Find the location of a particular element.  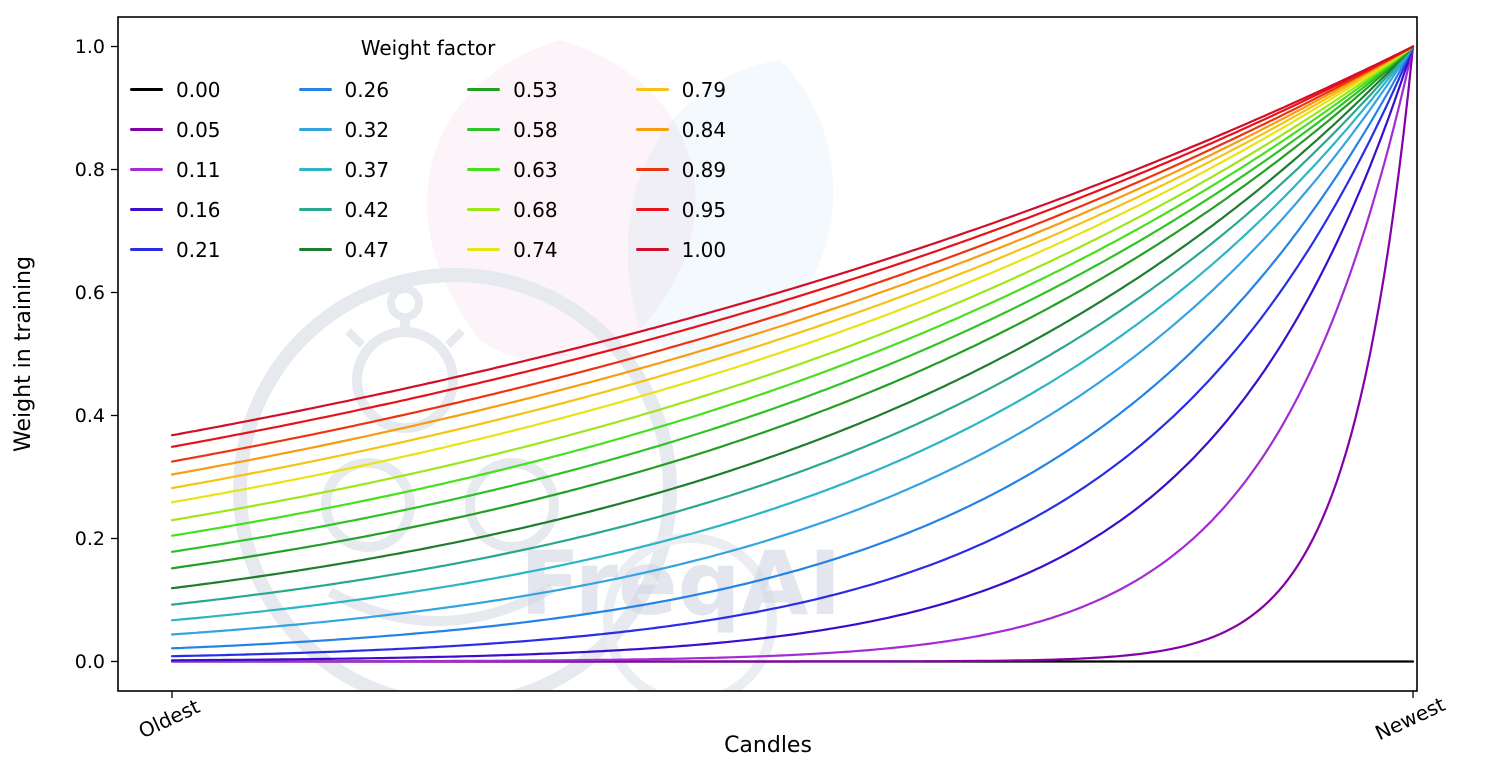

legend-column: 0.79 0.84 0.89 0.95 1.00 is located at coordinates (681, 169).